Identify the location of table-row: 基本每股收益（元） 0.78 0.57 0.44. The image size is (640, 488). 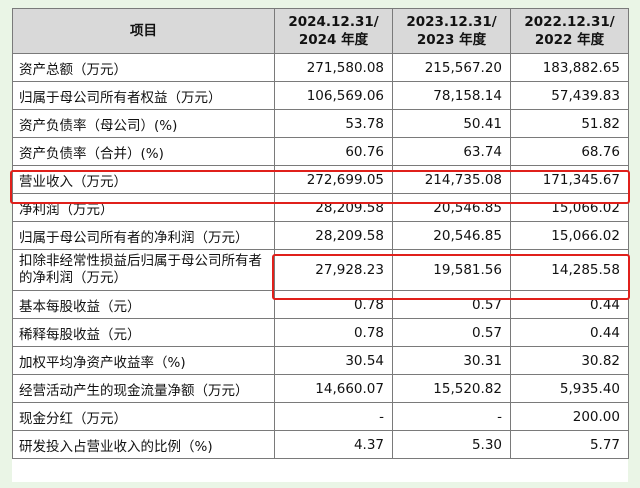
(320, 304).